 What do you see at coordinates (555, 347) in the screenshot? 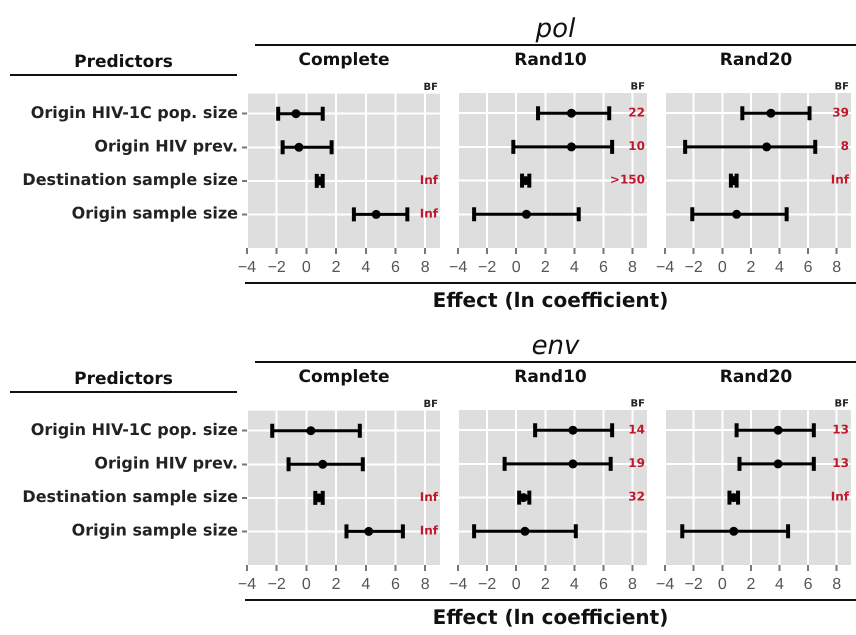
I see `chart-subtitle: env` at bounding box center [555, 347].